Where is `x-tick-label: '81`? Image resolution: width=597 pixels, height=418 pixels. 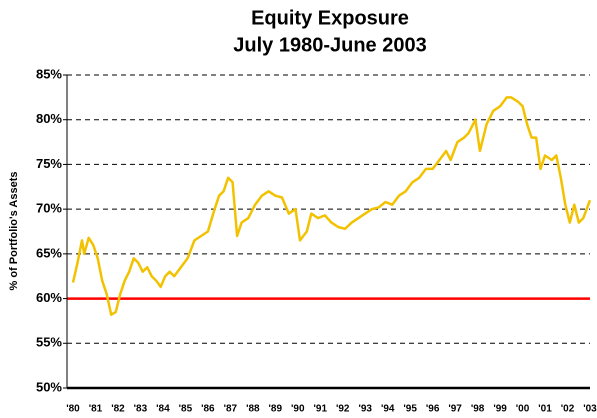
x-tick-label: '81 is located at coordinates (96, 409).